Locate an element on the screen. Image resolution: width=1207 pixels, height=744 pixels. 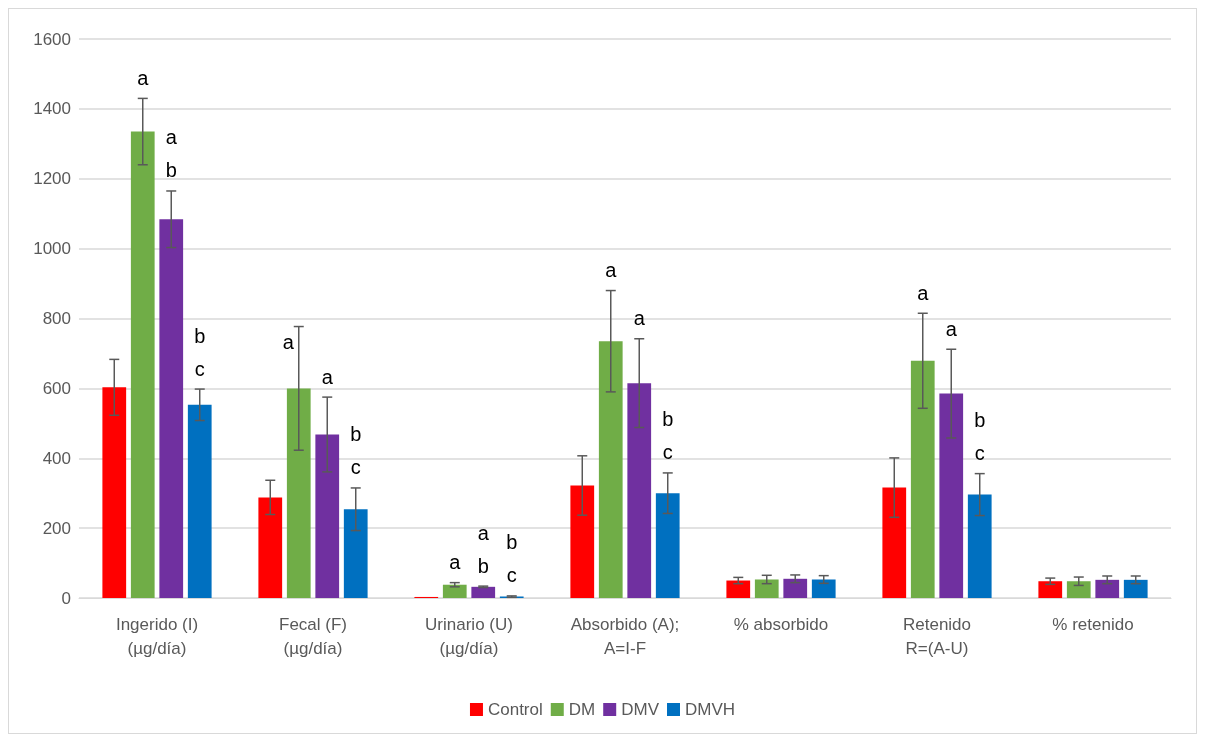
x-tick-label: Absorbido (A); A=I-F is located at coordinates (625, 636).